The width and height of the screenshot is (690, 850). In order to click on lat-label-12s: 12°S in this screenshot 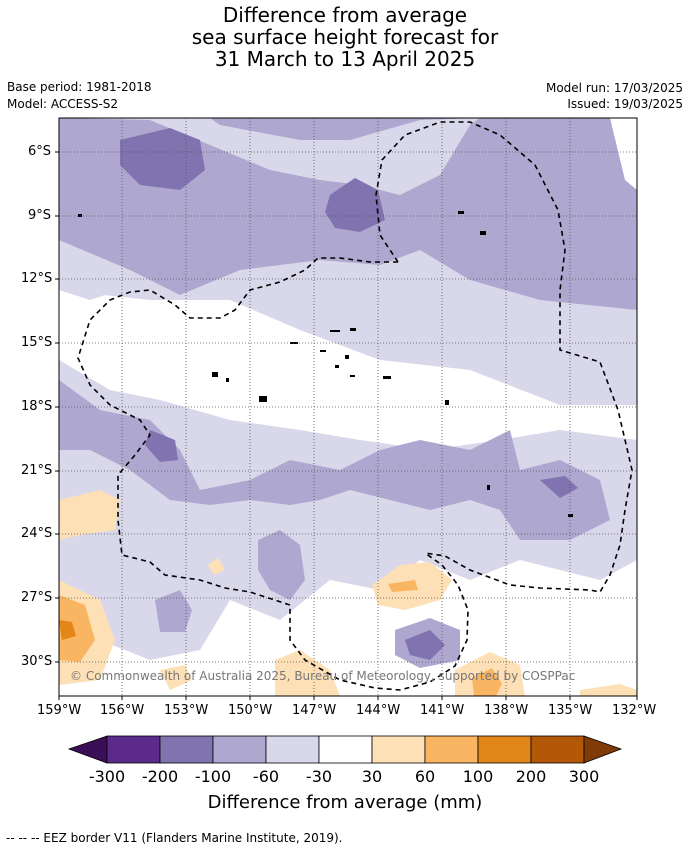, I will do `click(37, 278)`.